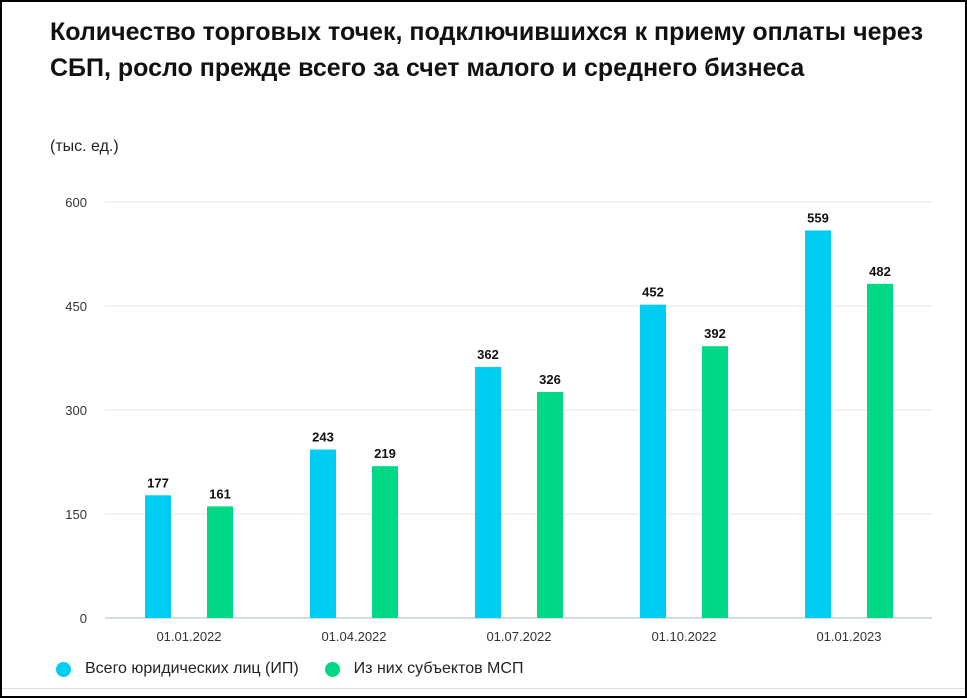 The height and width of the screenshot is (698, 967). Describe the element at coordinates (848, 636) in the screenshot. I see `x-tick-label: 01.01.2023` at that location.